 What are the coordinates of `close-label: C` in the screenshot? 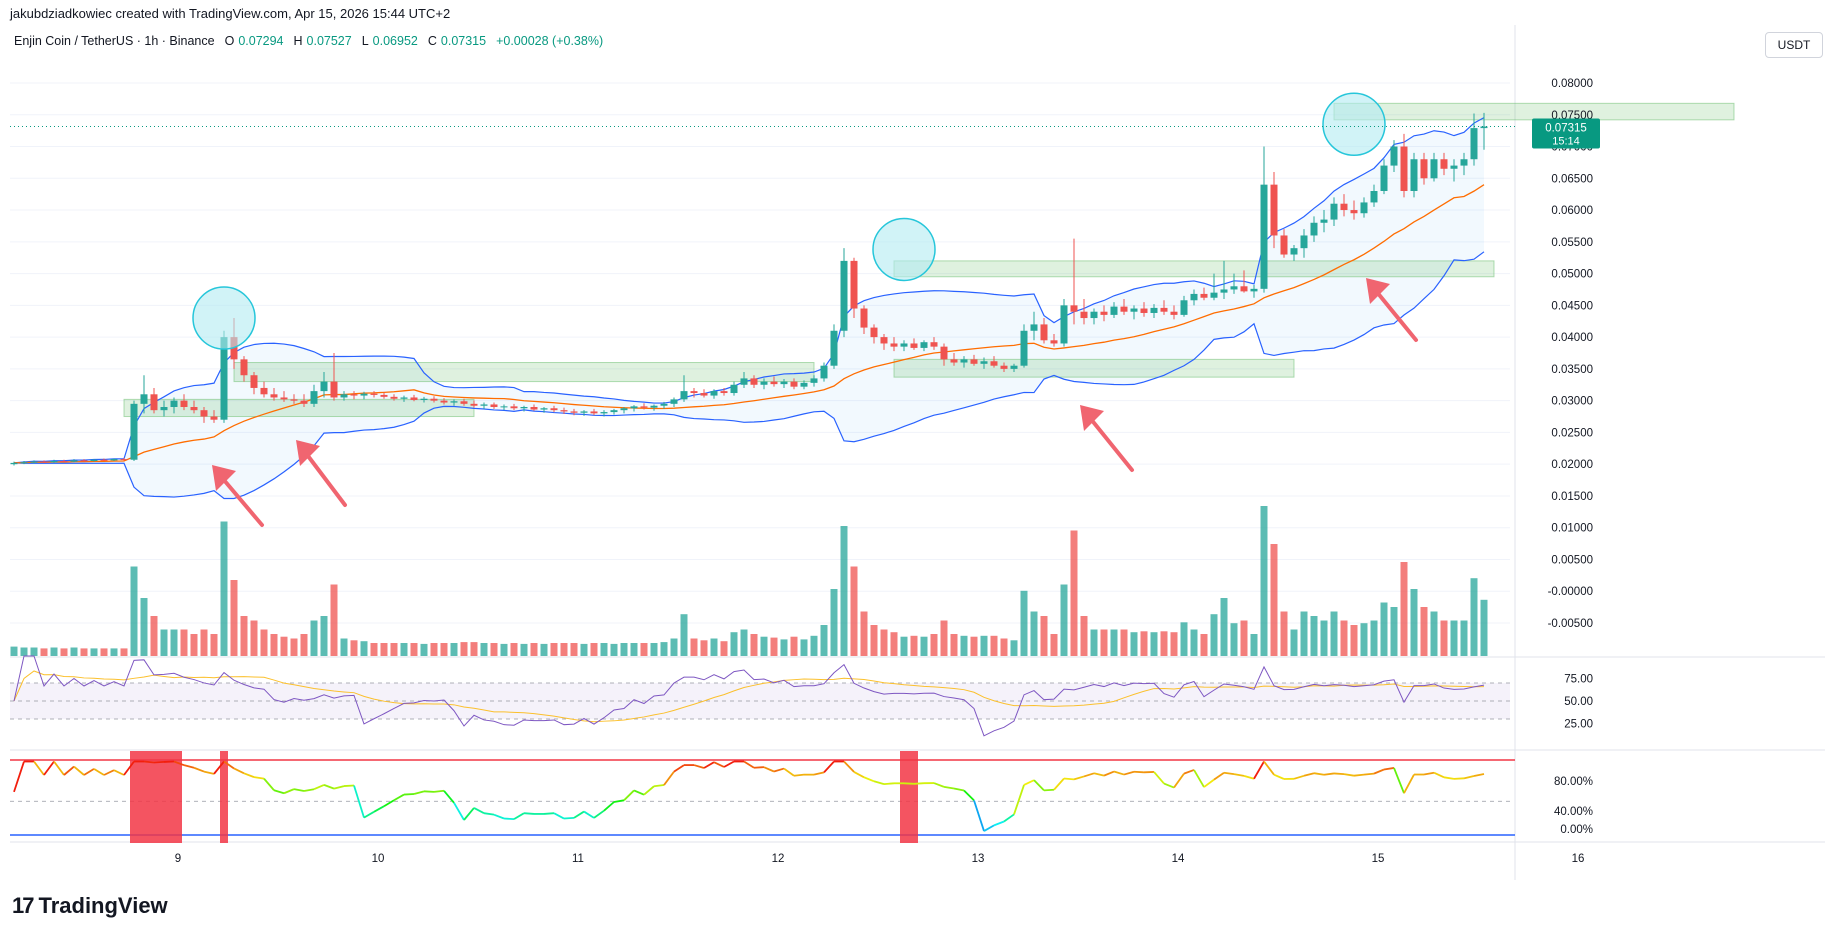 It's located at (432, 41).